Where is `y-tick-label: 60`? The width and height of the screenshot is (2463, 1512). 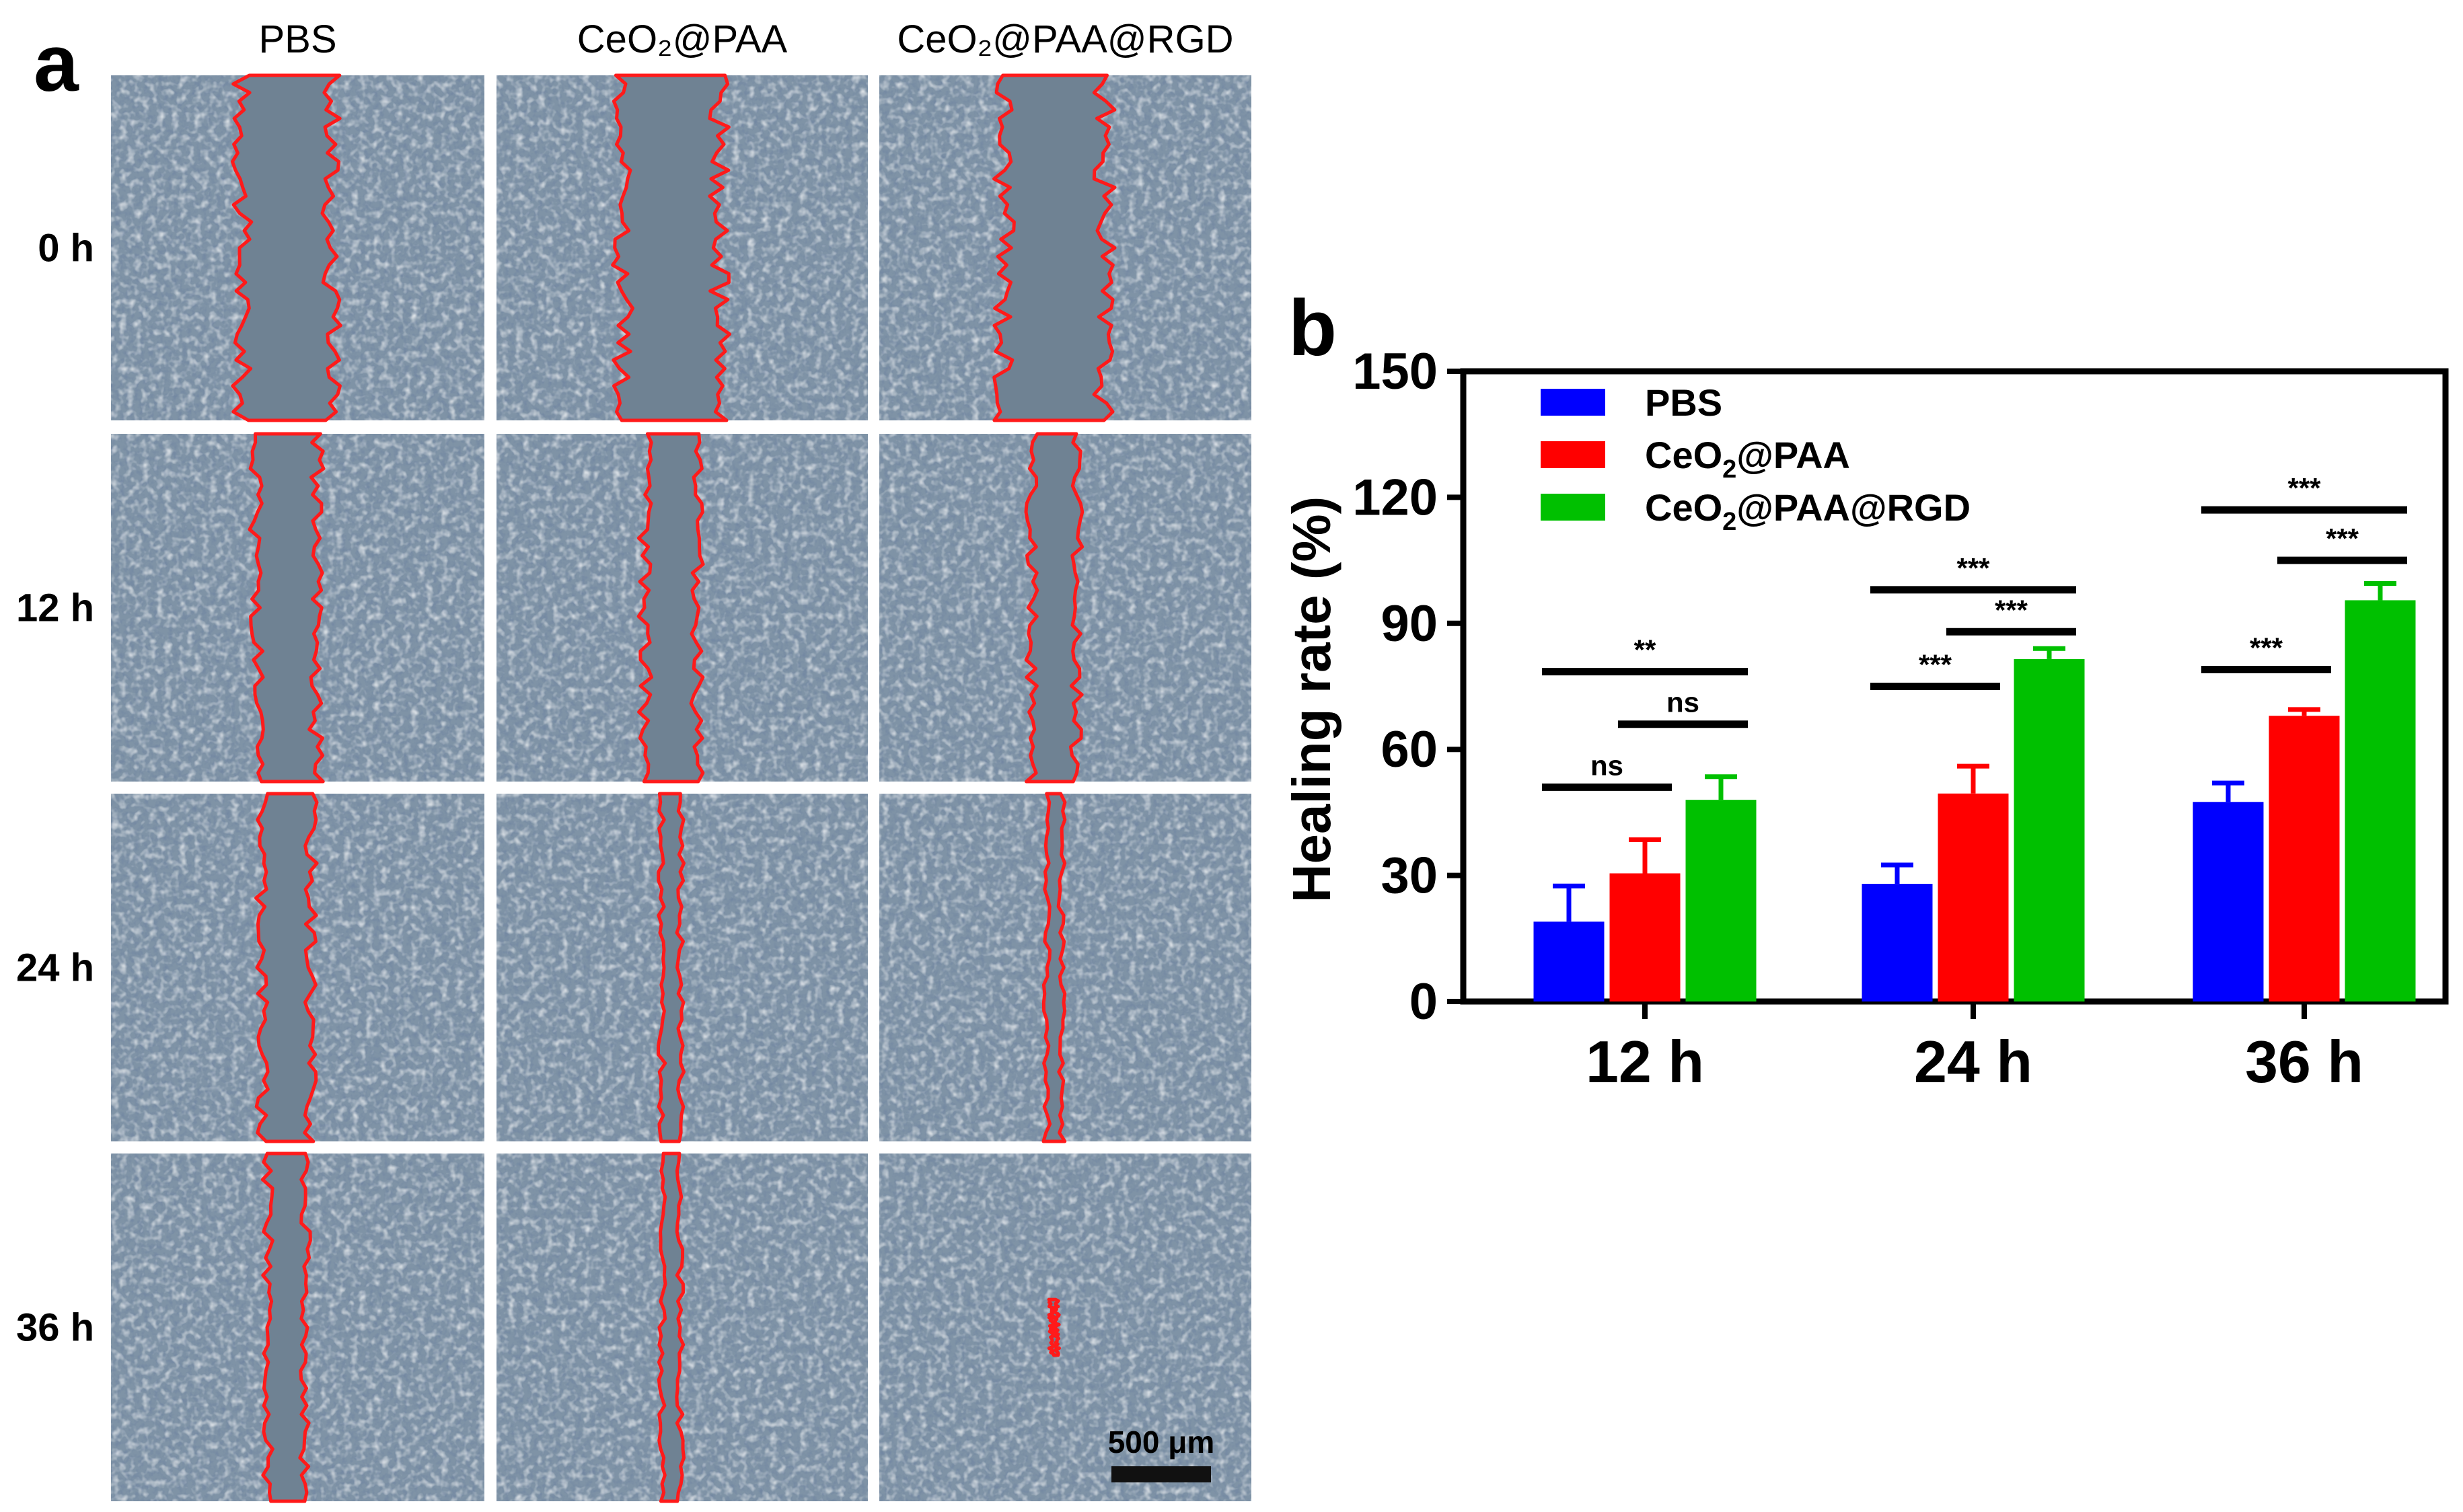
y-tick-label: 60 is located at coordinates (1409, 749).